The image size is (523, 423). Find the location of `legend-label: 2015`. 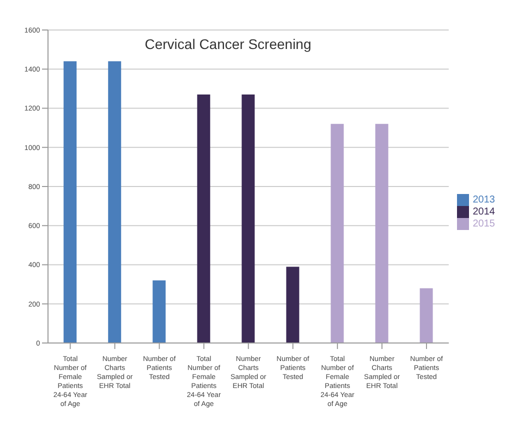

legend-label: 2015 is located at coordinates (483, 224).